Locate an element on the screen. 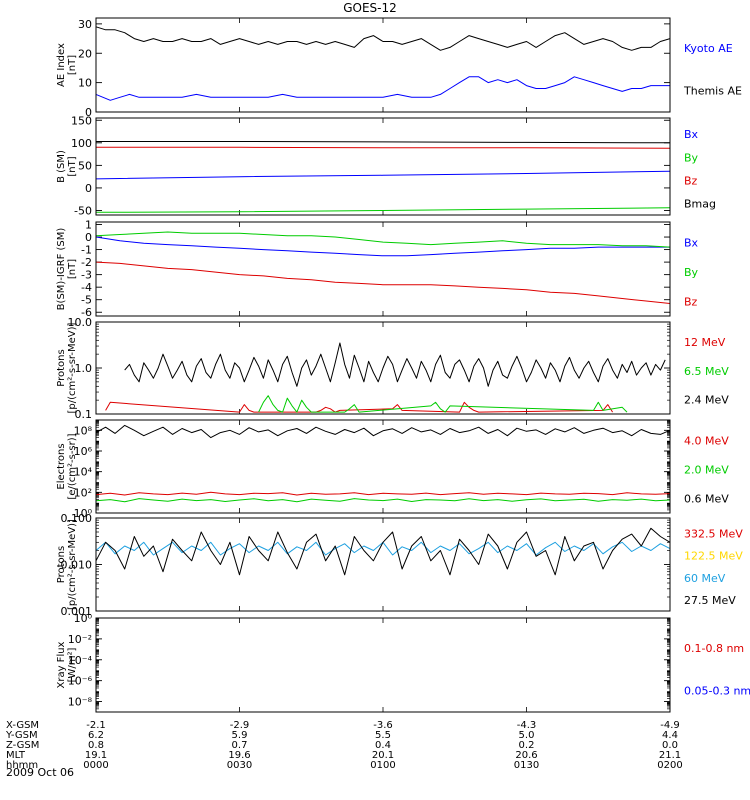  y-axis-unit: [p/(cm²-s-sr-MeV)] is located at coordinates (72, 564).